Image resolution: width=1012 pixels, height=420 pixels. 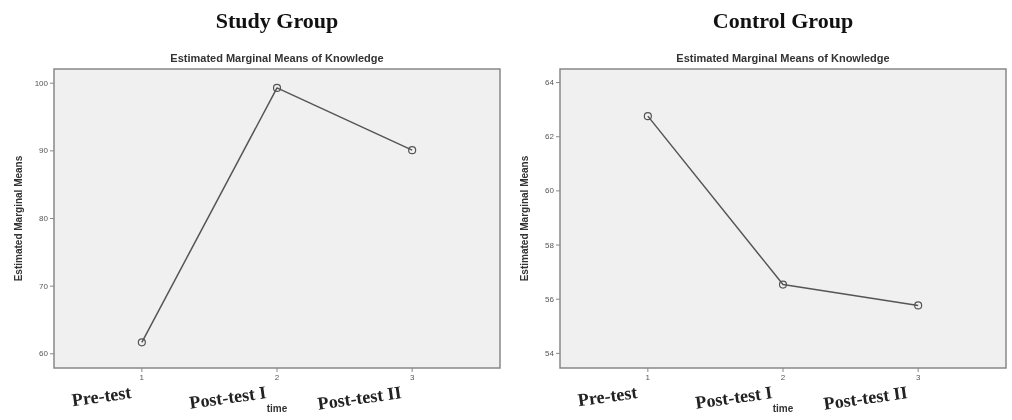 I want to click on y-tick-label: 64, so click(x=550, y=83).